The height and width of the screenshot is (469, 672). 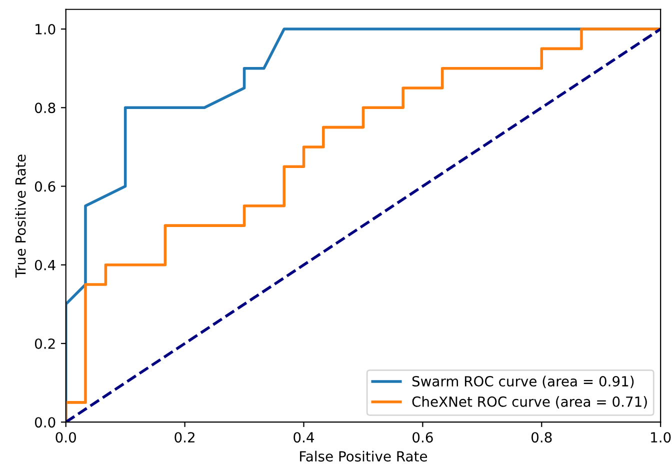 What do you see at coordinates (661, 437) in the screenshot?
I see `x-tick-label: 1.0` at bounding box center [661, 437].